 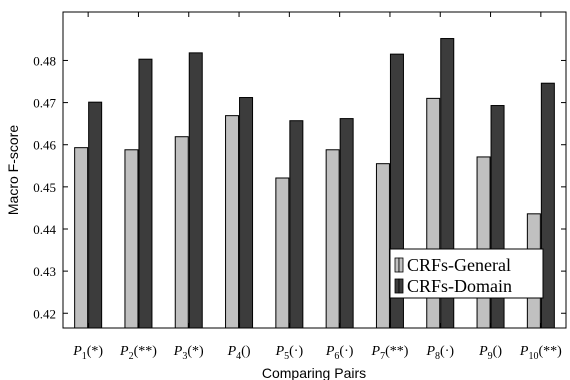 I want to click on x-axis-label: Comparing Pairs, so click(x=314, y=372).